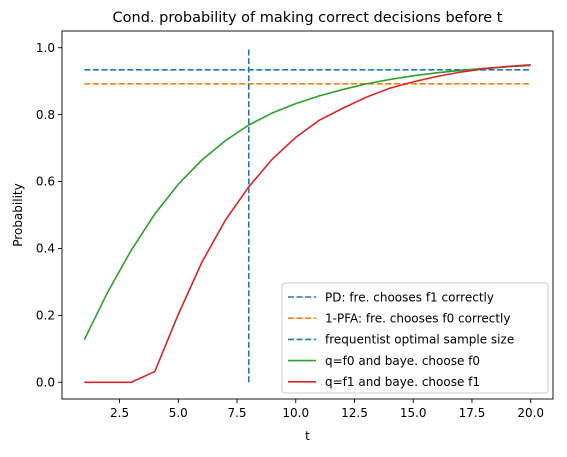 The height and width of the screenshot is (457, 567). I want to click on y-tick-label: 0.8, so click(45, 115).